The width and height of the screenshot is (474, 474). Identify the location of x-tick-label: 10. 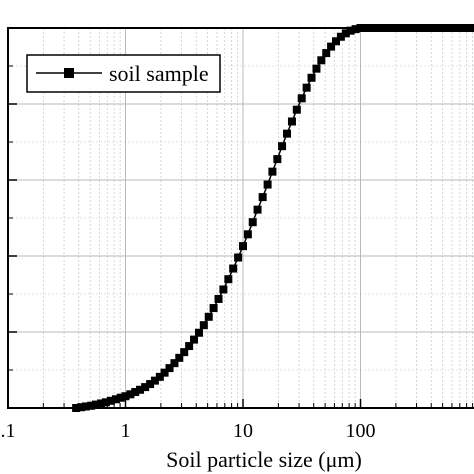
(243, 431).